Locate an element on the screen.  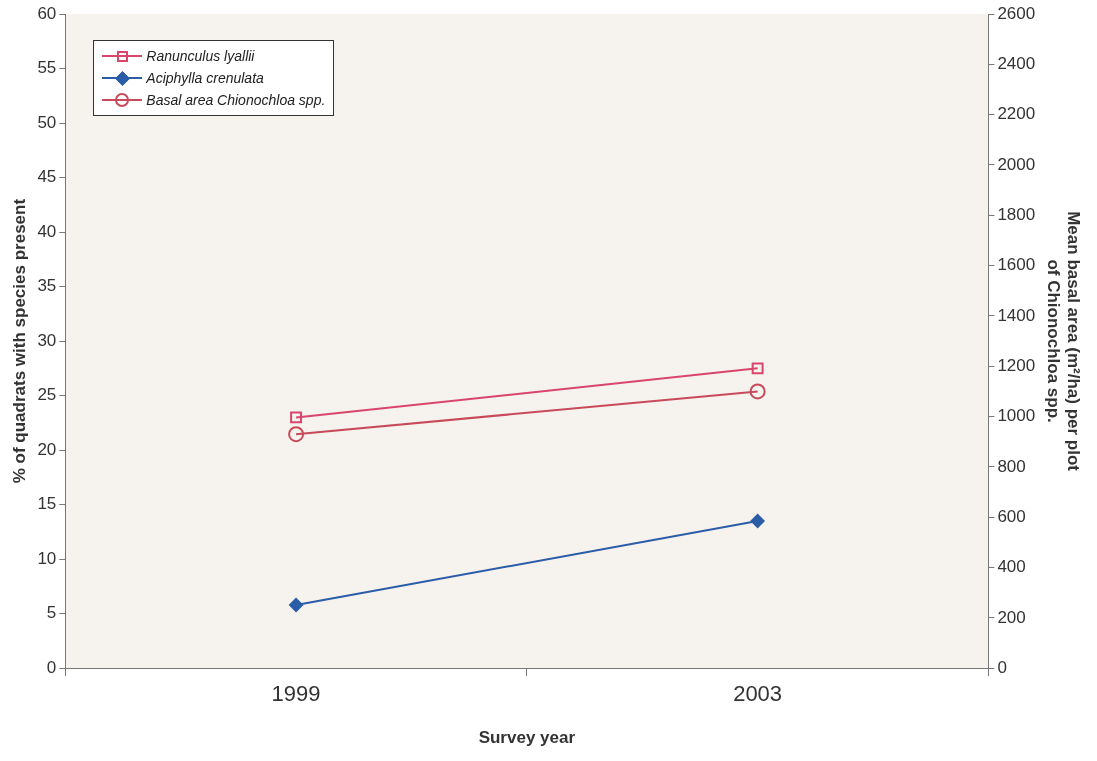
legend-label: Basal area Chionochloa spp. is located at coordinates (236, 100).